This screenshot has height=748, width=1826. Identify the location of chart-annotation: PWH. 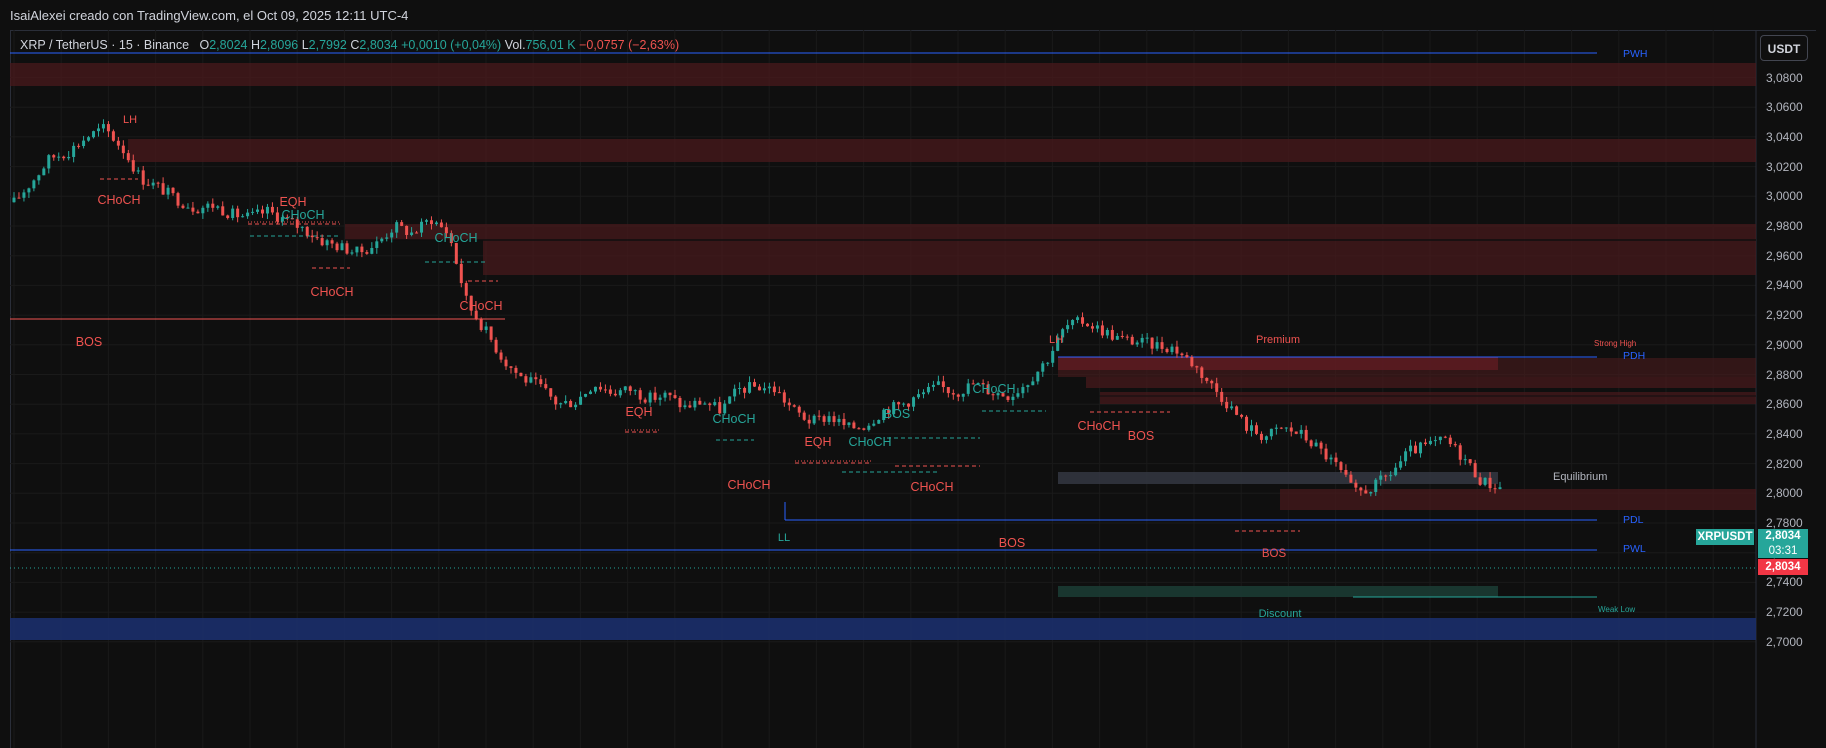
(1635, 54).